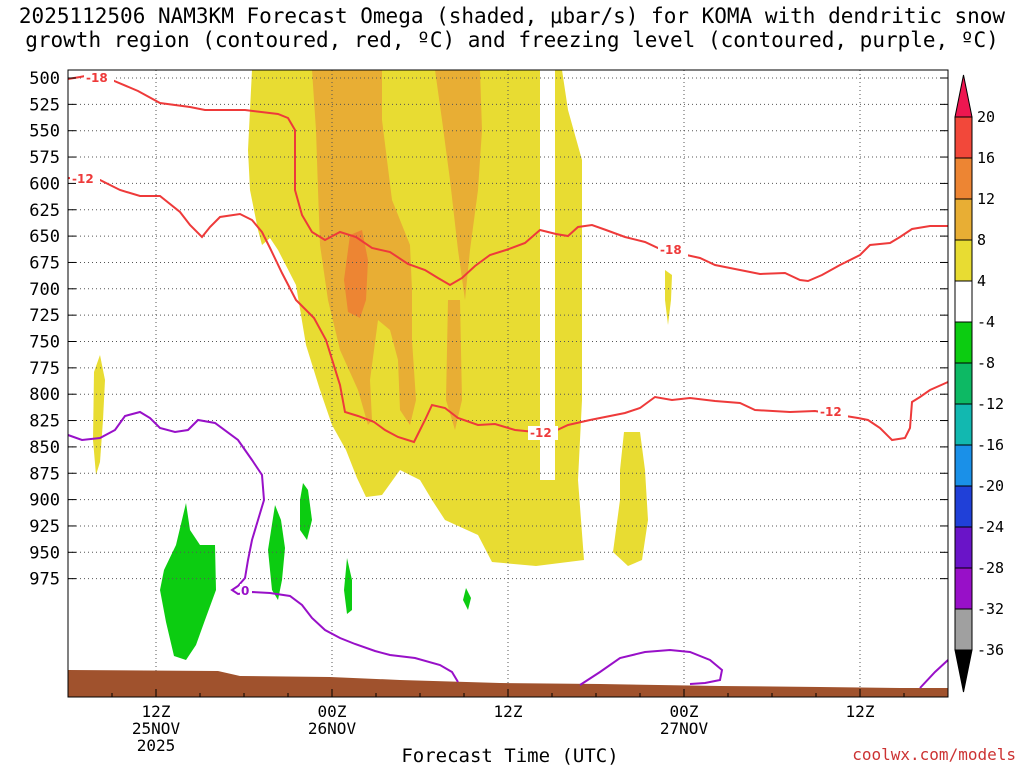 This screenshot has height=768, width=1024. I want to click on y-tick-label: 925, so click(44, 527).